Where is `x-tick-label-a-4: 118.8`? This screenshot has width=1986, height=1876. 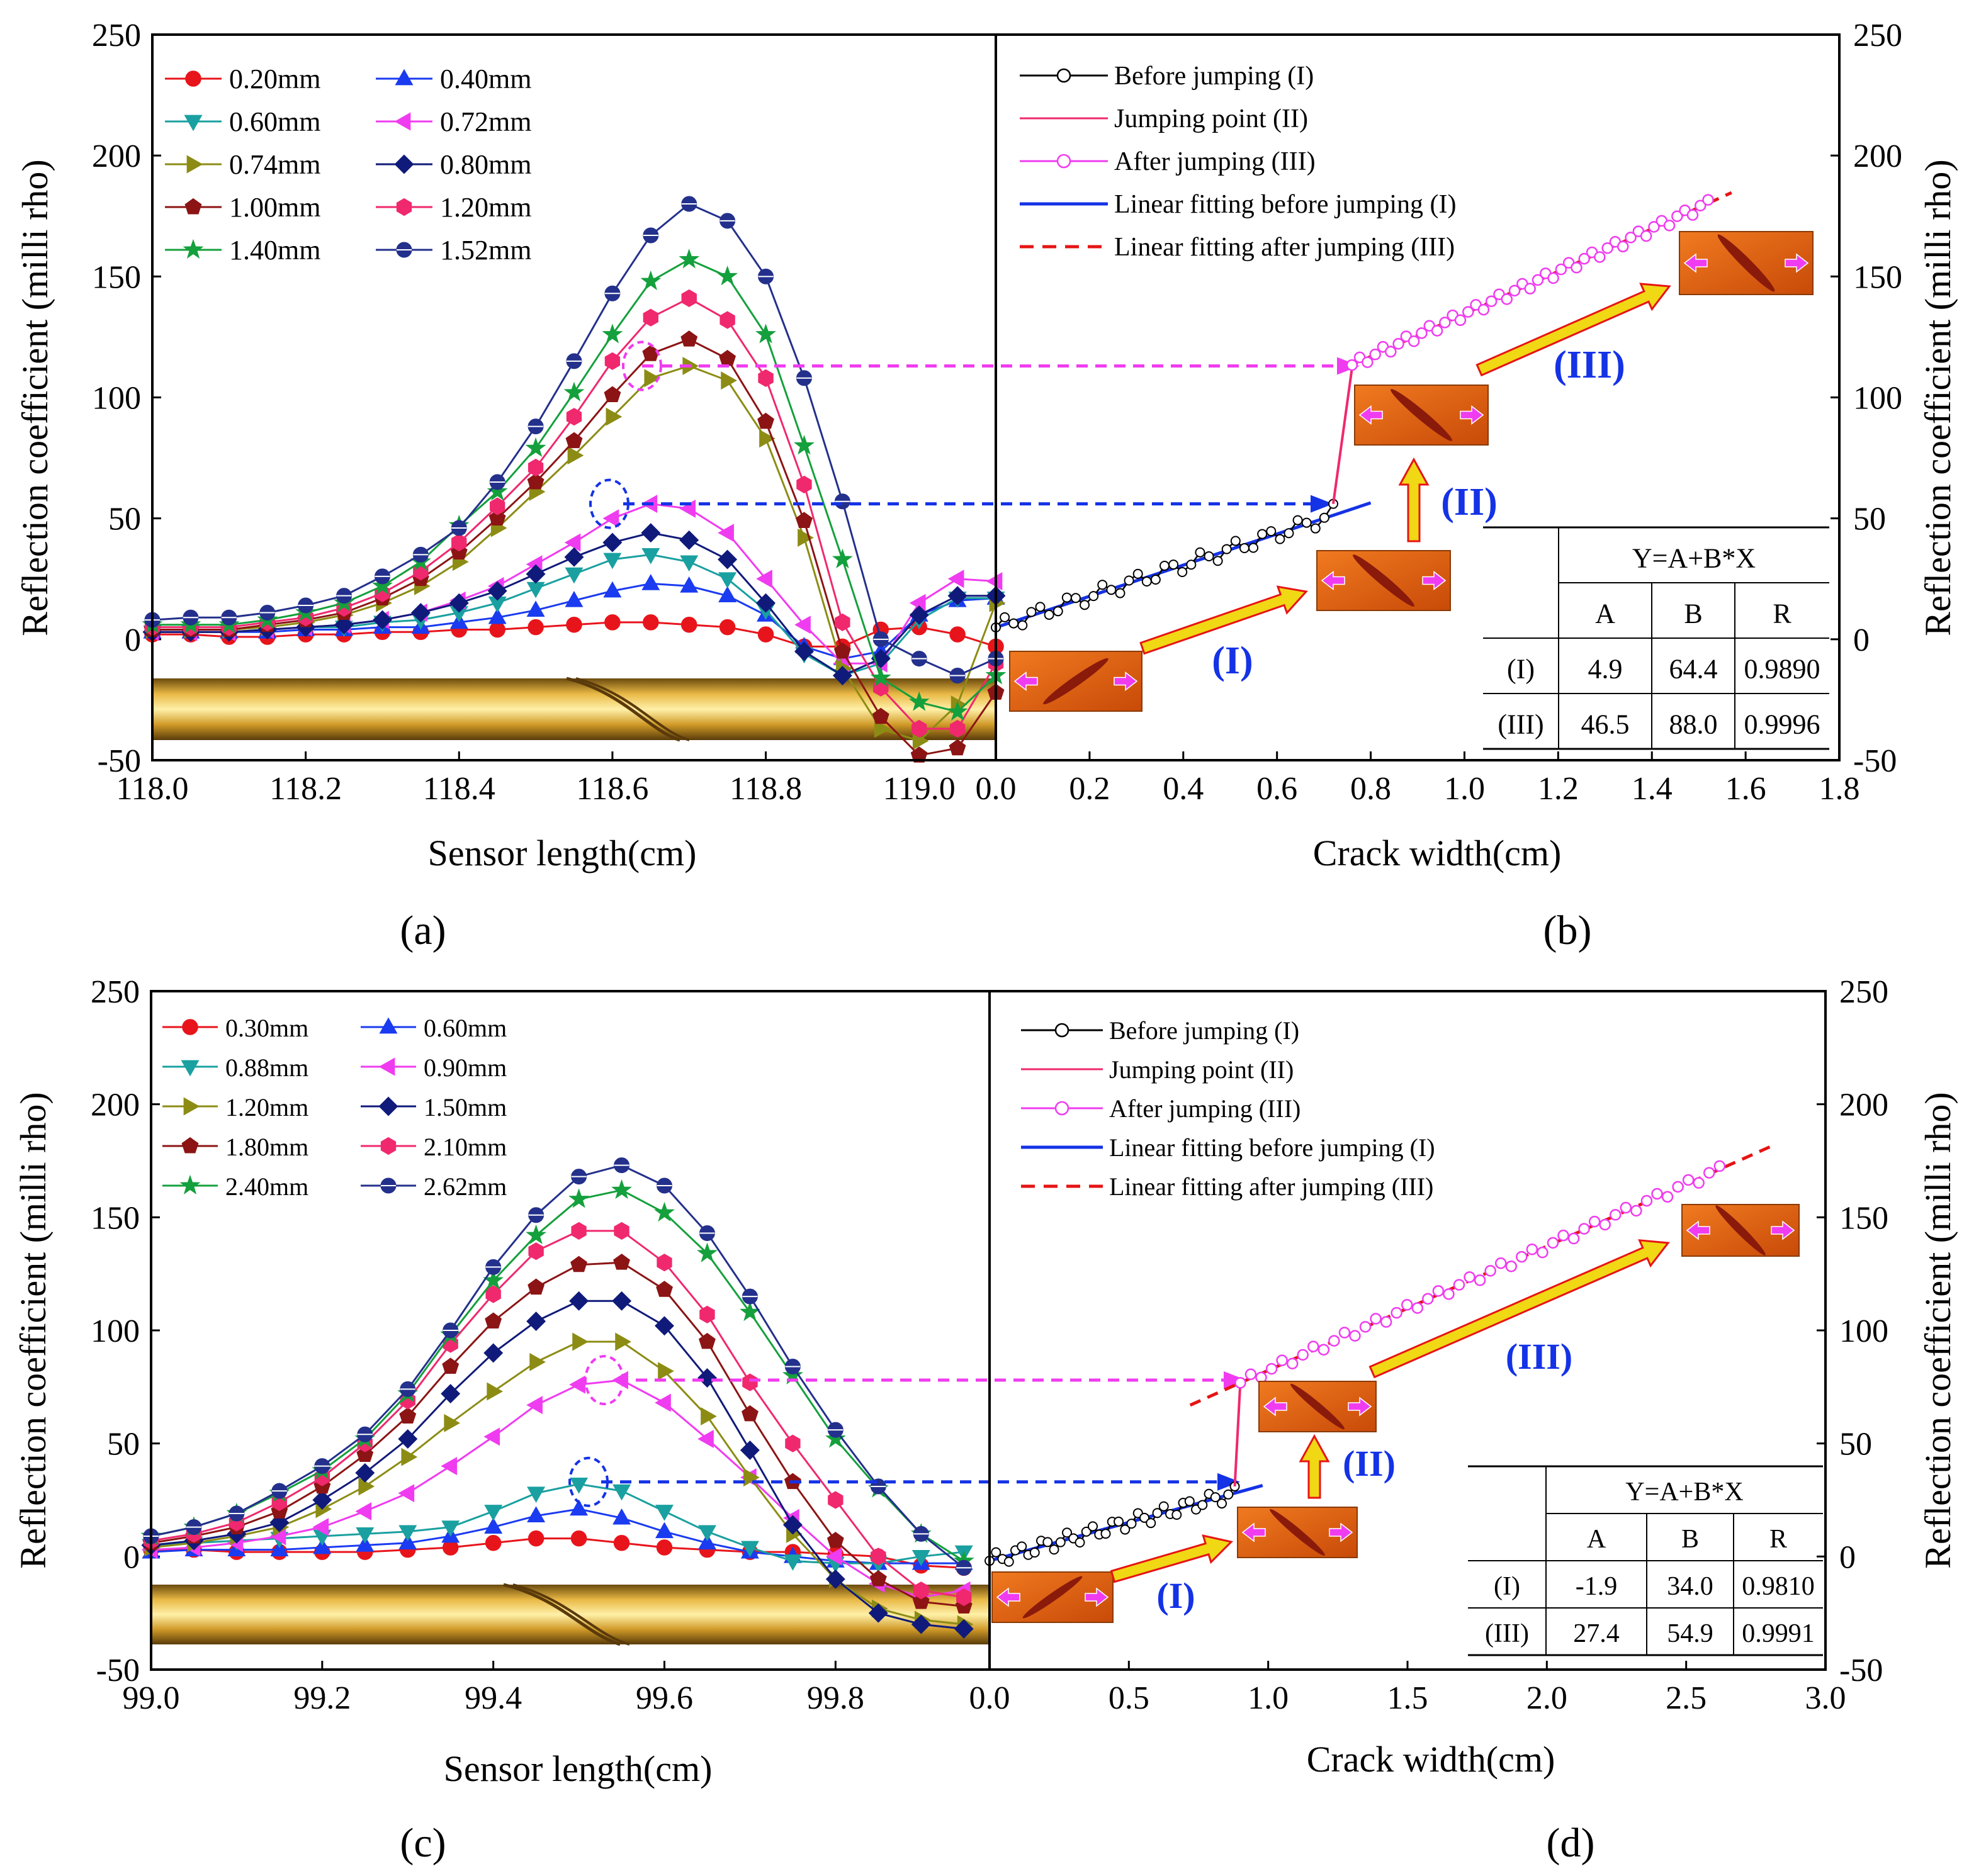 x-tick-label-a-4: 118.8 is located at coordinates (766, 789).